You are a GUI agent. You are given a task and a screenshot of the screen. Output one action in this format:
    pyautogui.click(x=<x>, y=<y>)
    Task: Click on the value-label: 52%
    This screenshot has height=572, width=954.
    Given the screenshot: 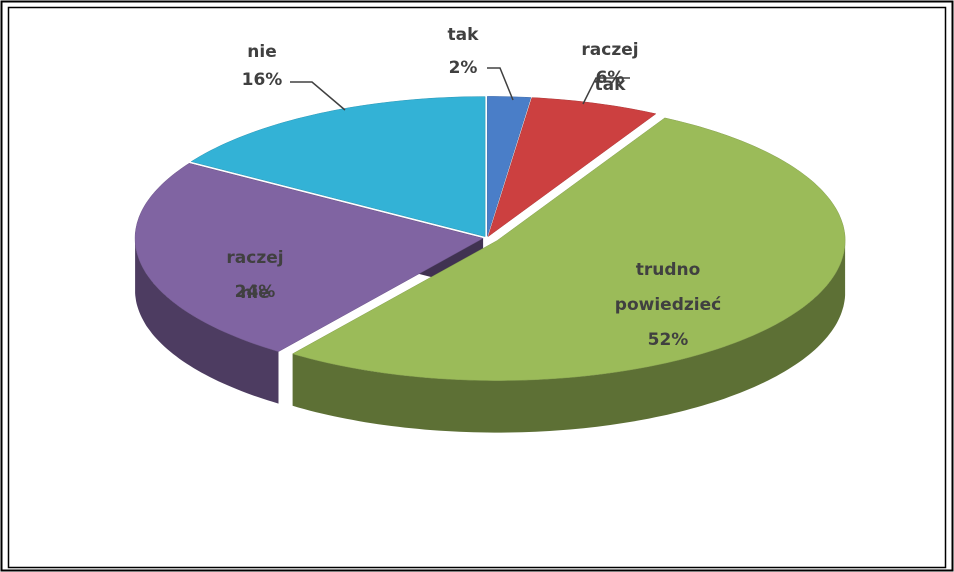 What is the action you would take?
    pyautogui.click(x=668, y=340)
    